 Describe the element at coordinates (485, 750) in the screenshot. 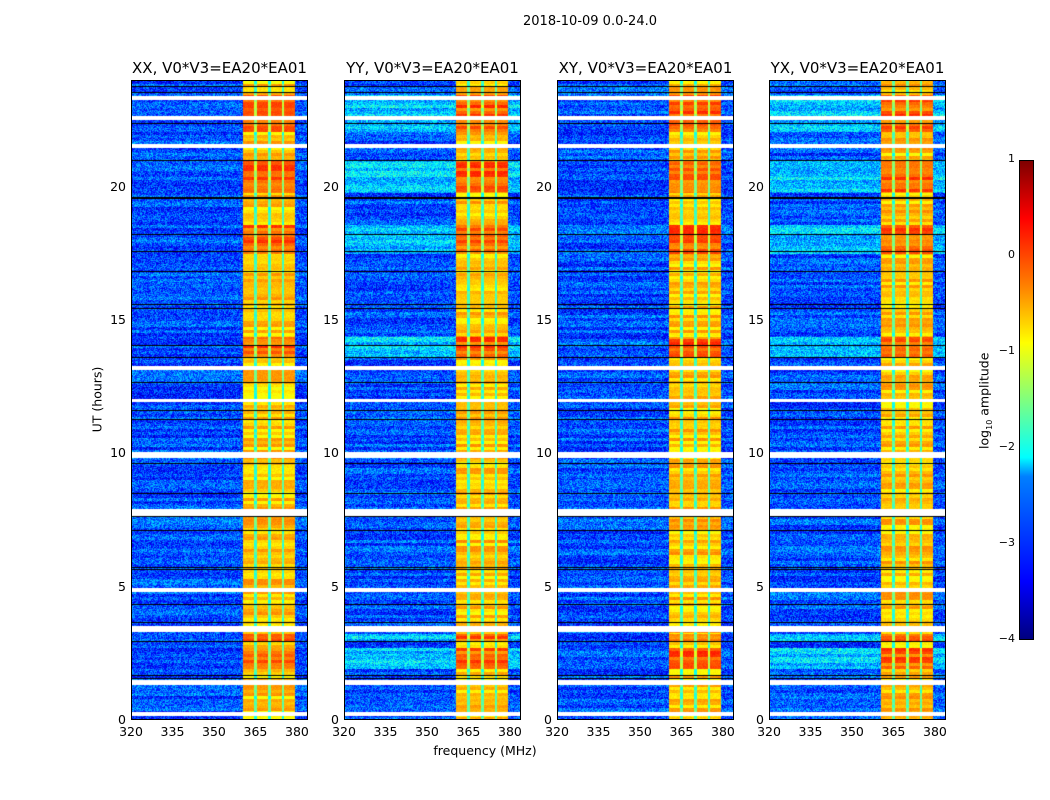

I see `x-axis-label: frequency (MHz)` at that location.